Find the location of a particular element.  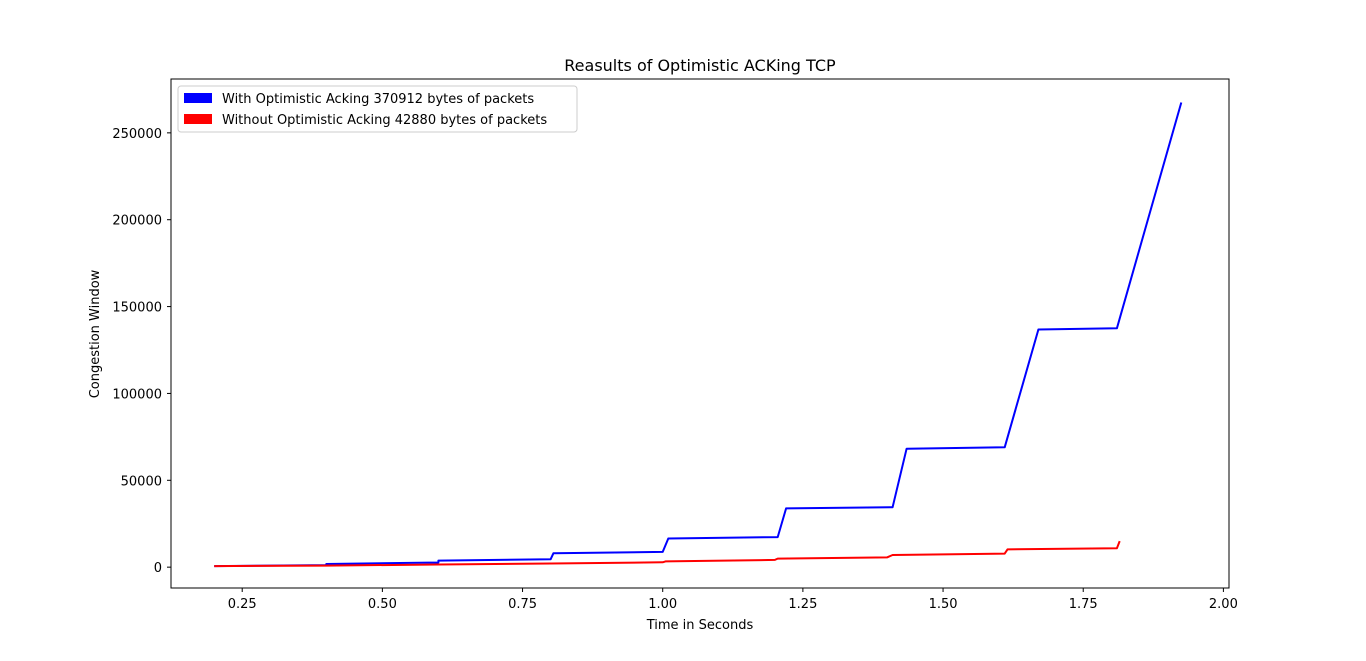

x-tick-label: 1.25 is located at coordinates (802, 604).